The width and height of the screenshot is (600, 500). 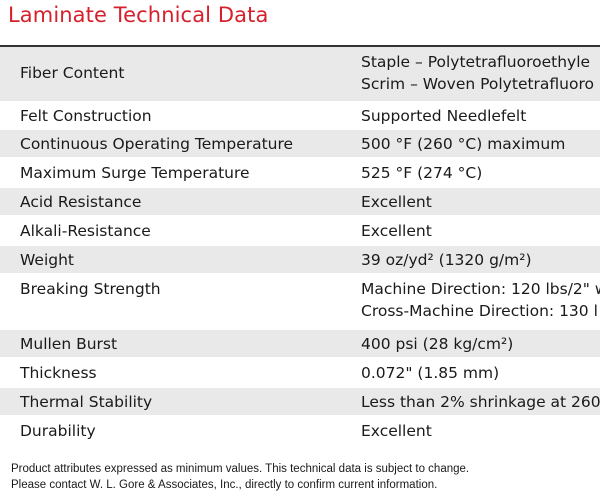 I want to click on table-row-thickness: Thickness 0.072" (1.85 mm), so click(x=300, y=373).